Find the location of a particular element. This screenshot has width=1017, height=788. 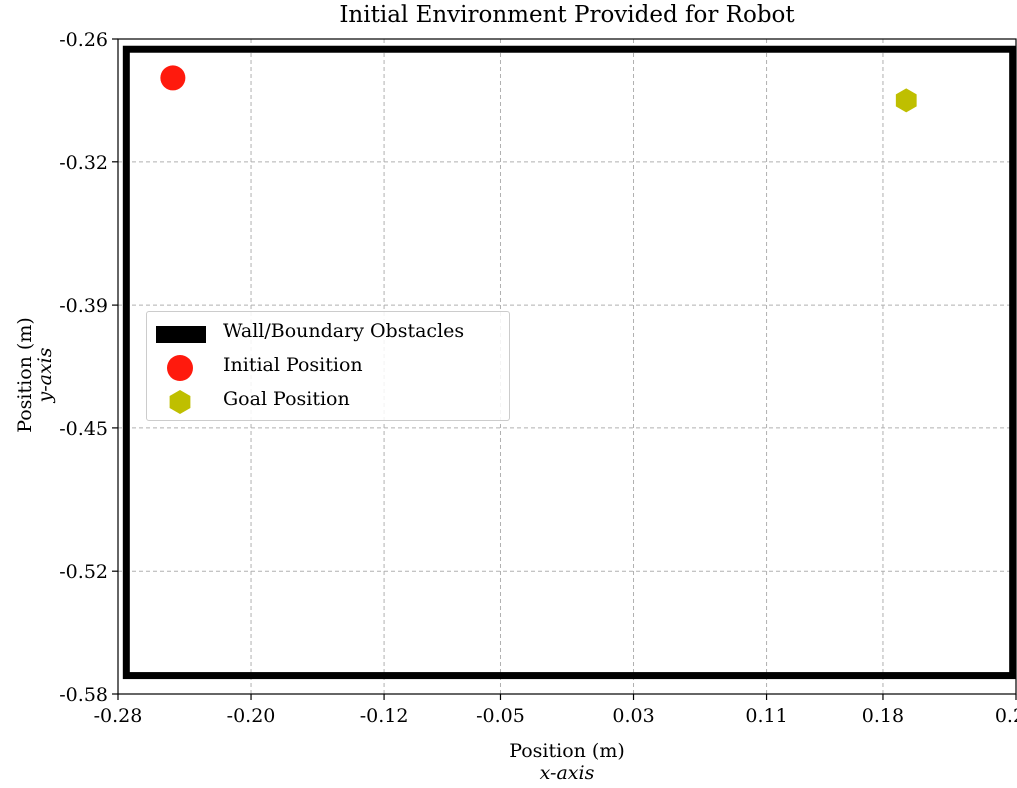

y-tick-label: -0.32 is located at coordinates (83, 163).